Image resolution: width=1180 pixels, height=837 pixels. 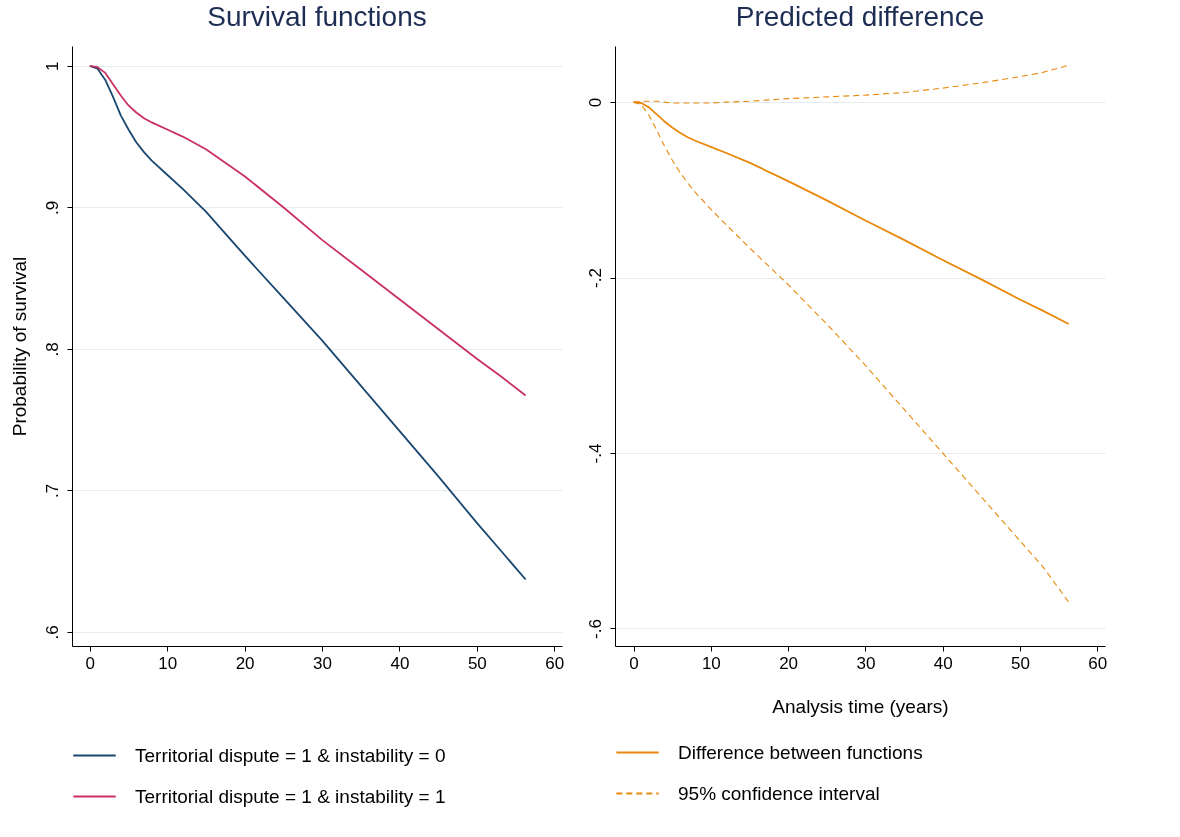 What do you see at coordinates (595, 629) in the screenshot?
I see `y-tick-label: -.6` at bounding box center [595, 629].